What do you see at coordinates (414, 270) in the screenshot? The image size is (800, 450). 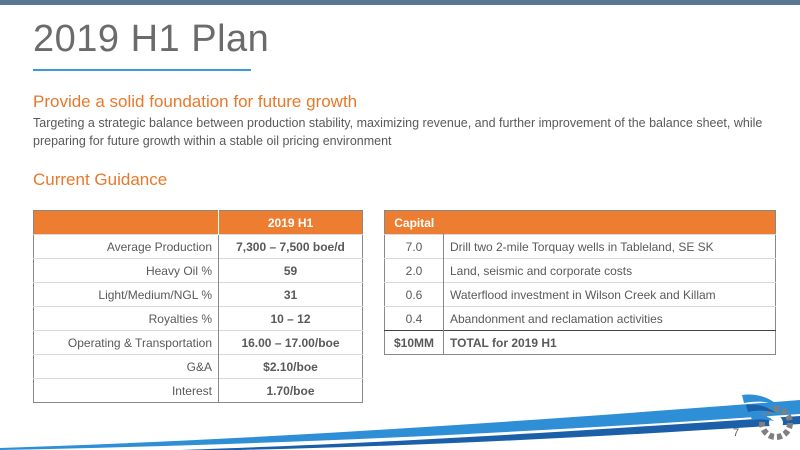 I see `capital-amount: 2.0` at bounding box center [414, 270].